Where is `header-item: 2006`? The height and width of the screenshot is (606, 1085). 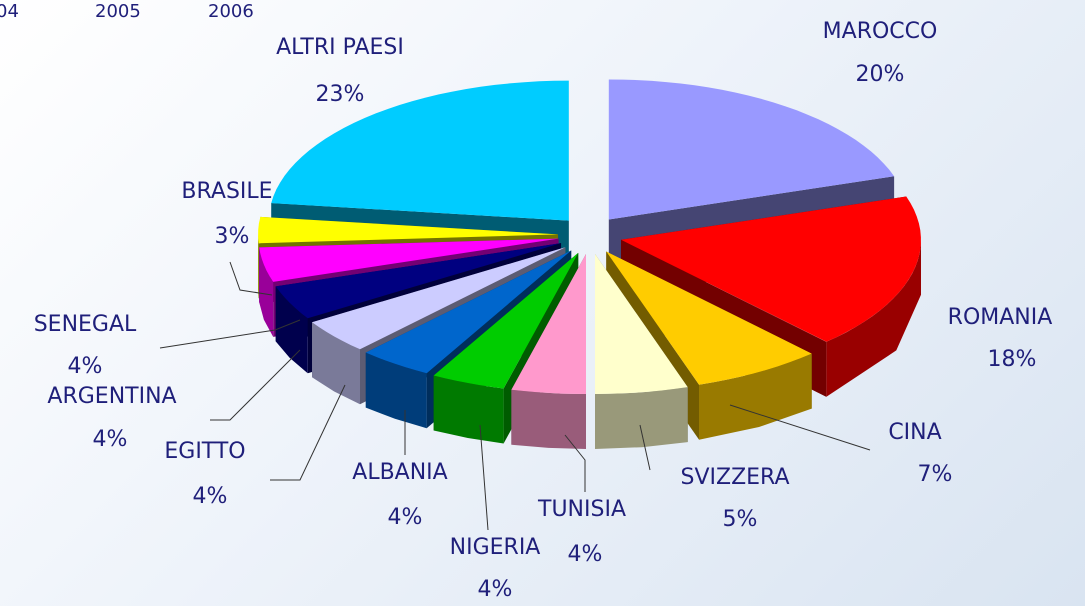 header-item: 2006 is located at coordinates (231, 11).